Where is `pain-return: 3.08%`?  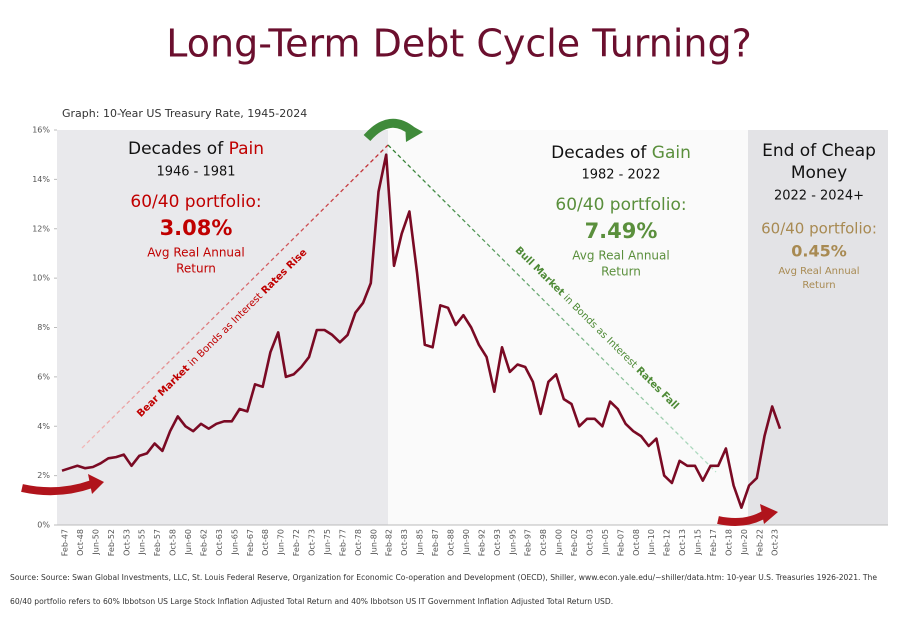
pain-return: 3.08% is located at coordinates (196, 228).